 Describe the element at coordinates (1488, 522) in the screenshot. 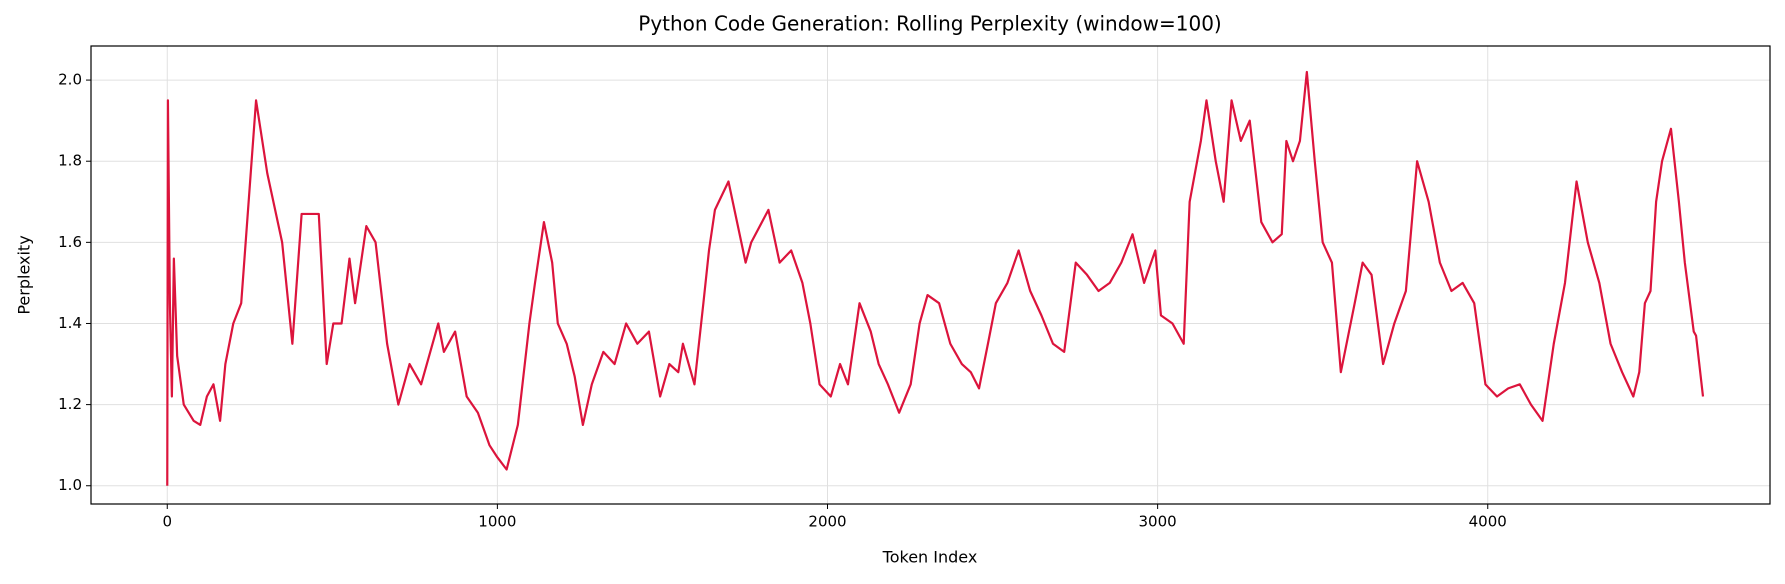

I see `x-tick-label: 4000` at that location.